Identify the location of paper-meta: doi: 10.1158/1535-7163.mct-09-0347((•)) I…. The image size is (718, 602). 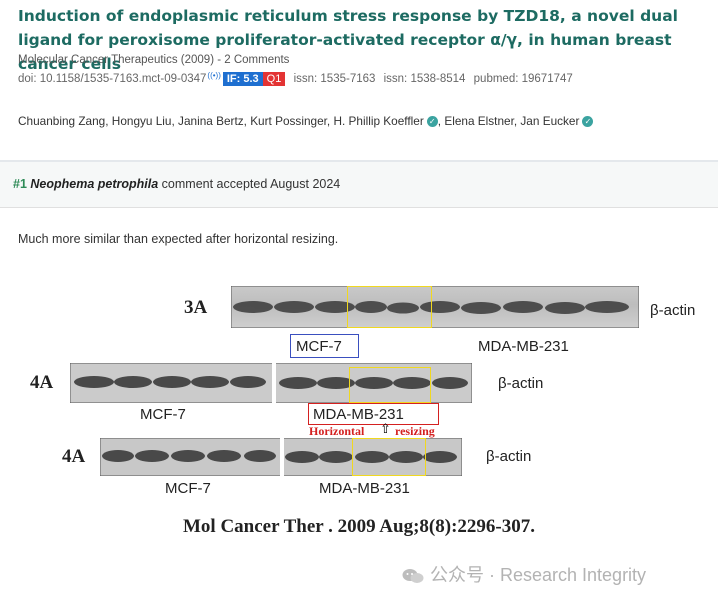
(295, 78).